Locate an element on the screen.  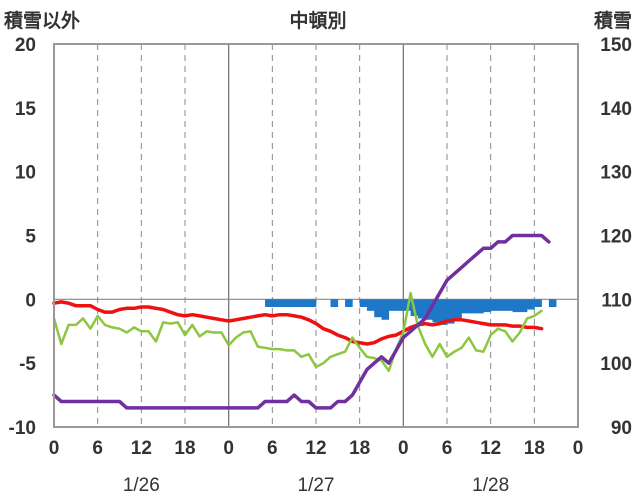
y-tick-left: -5 is located at coordinates (27, 364).